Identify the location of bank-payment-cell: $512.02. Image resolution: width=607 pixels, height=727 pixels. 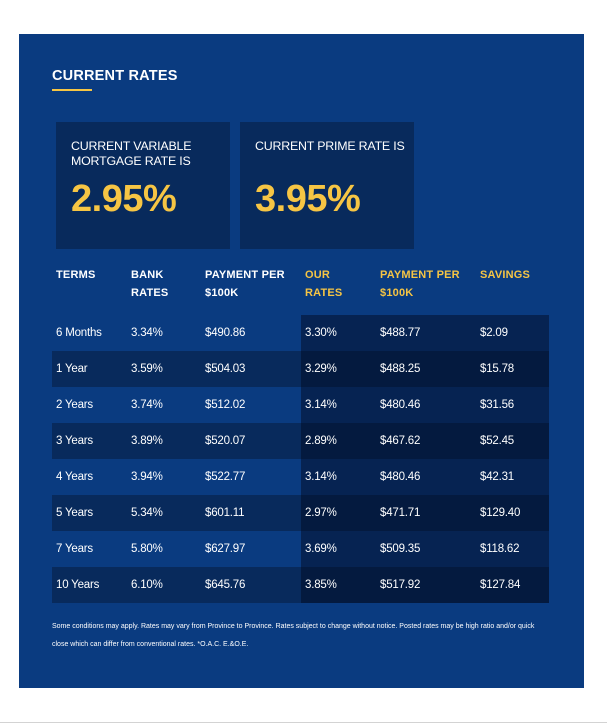
(225, 405).